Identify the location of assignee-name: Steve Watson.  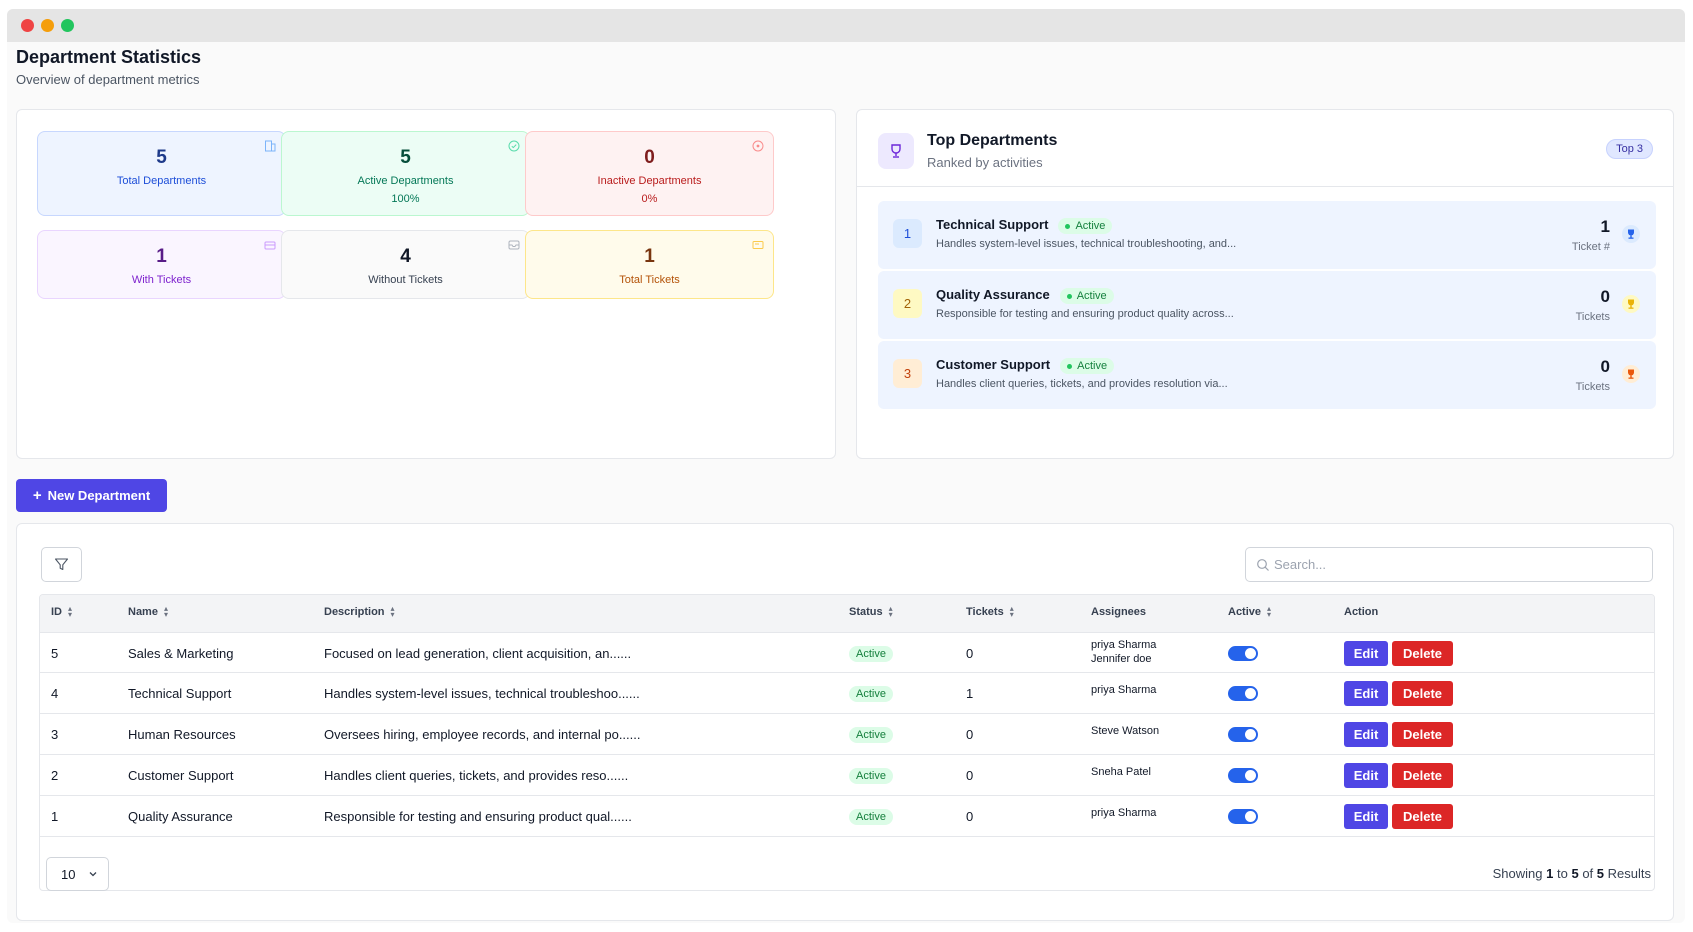
(1125, 731).